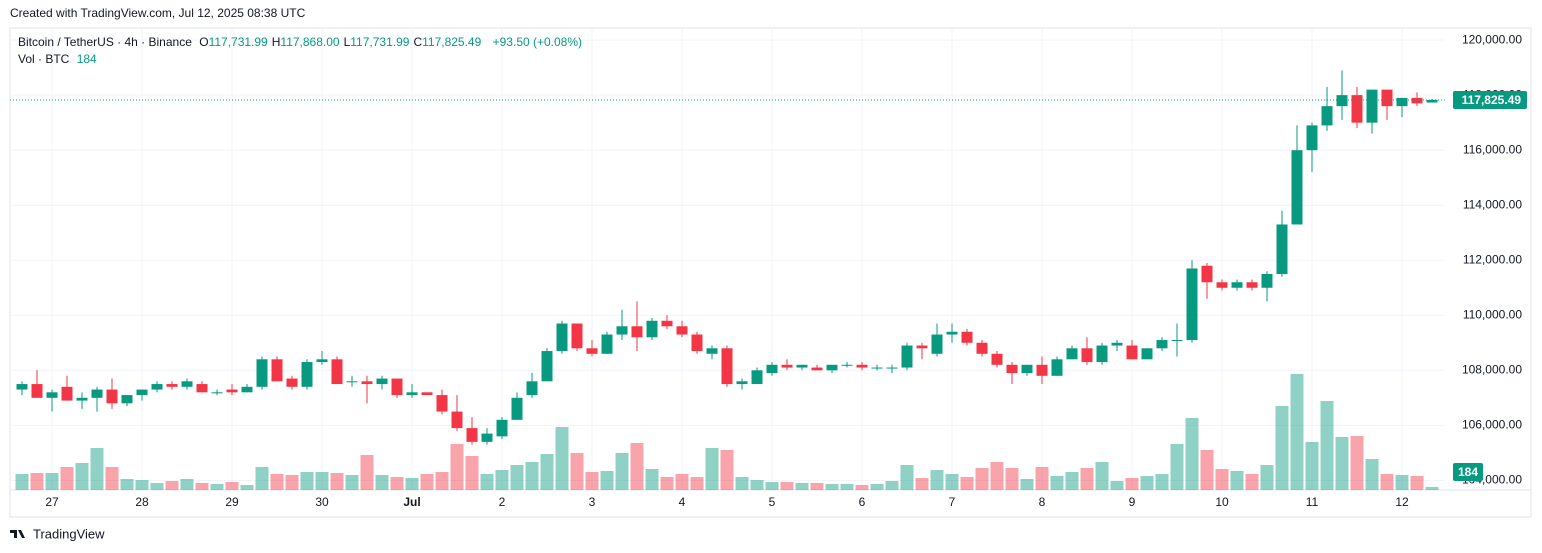 This screenshot has height=553, width=1542. What do you see at coordinates (862, 502) in the screenshot?
I see `time-tick-label: 6` at bounding box center [862, 502].